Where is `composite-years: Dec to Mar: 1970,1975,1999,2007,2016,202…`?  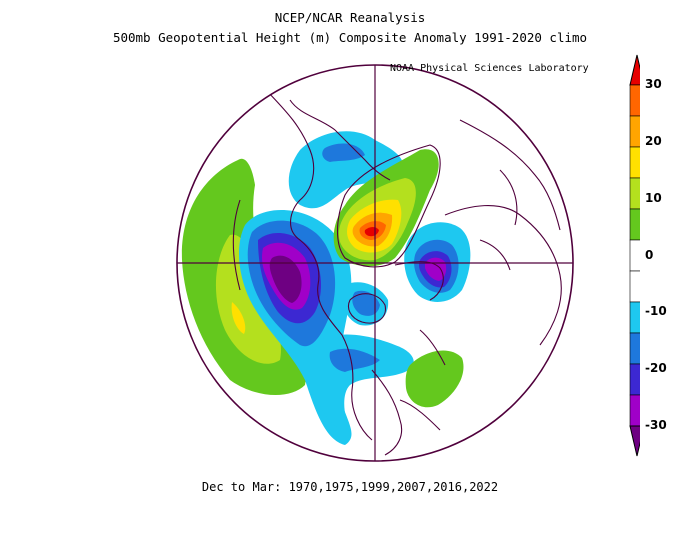
composite-years: Dec to Mar: 1970,1975,1999,2007,2016,202… is located at coordinates (350, 487).